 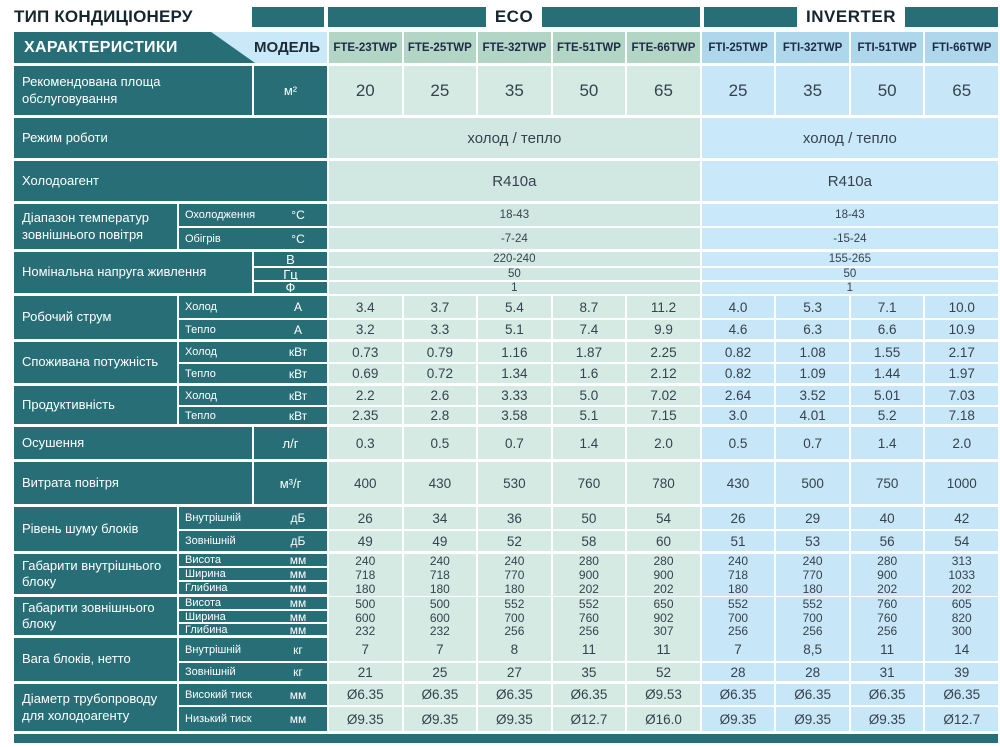 What do you see at coordinates (663, 274) in the screenshot?
I see `data-cells: 50 50` at bounding box center [663, 274].